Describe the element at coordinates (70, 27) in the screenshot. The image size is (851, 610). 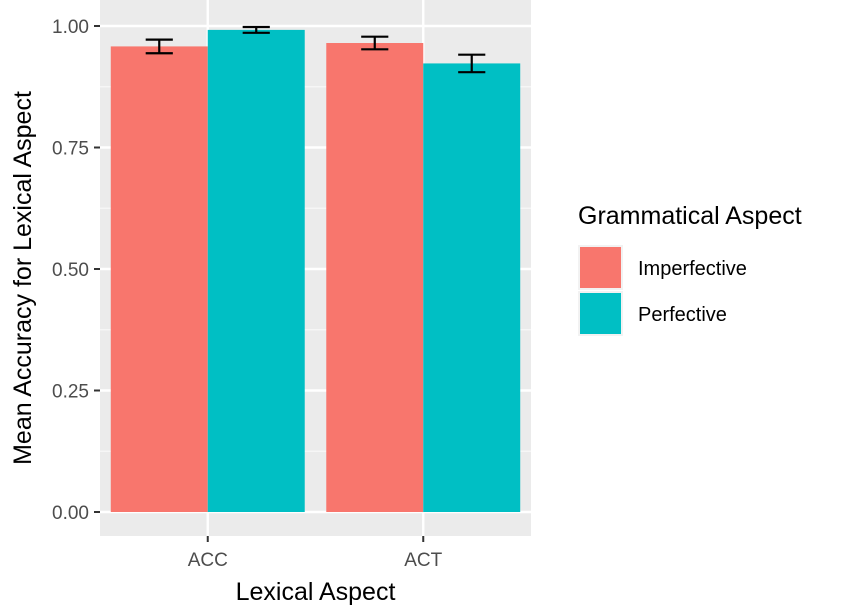
I see `y-tick-label: 1.00` at that location.